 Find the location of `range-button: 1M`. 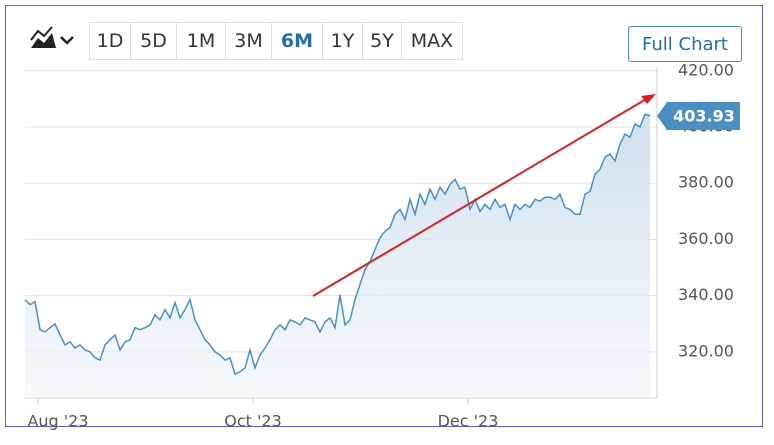

range-button: 1M is located at coordinates (201, 41).